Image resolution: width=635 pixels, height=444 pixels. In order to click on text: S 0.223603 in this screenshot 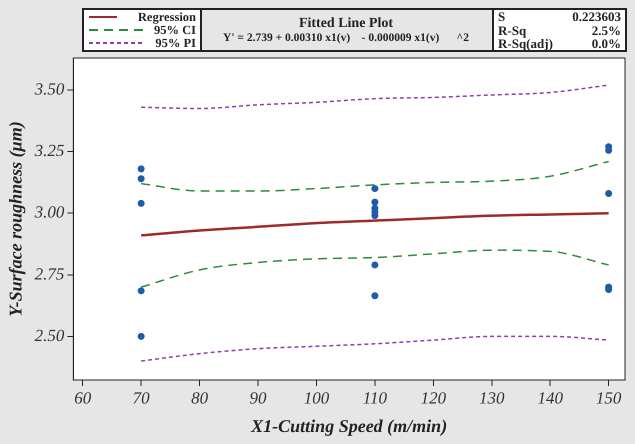, I will do `click(559, 16)`.